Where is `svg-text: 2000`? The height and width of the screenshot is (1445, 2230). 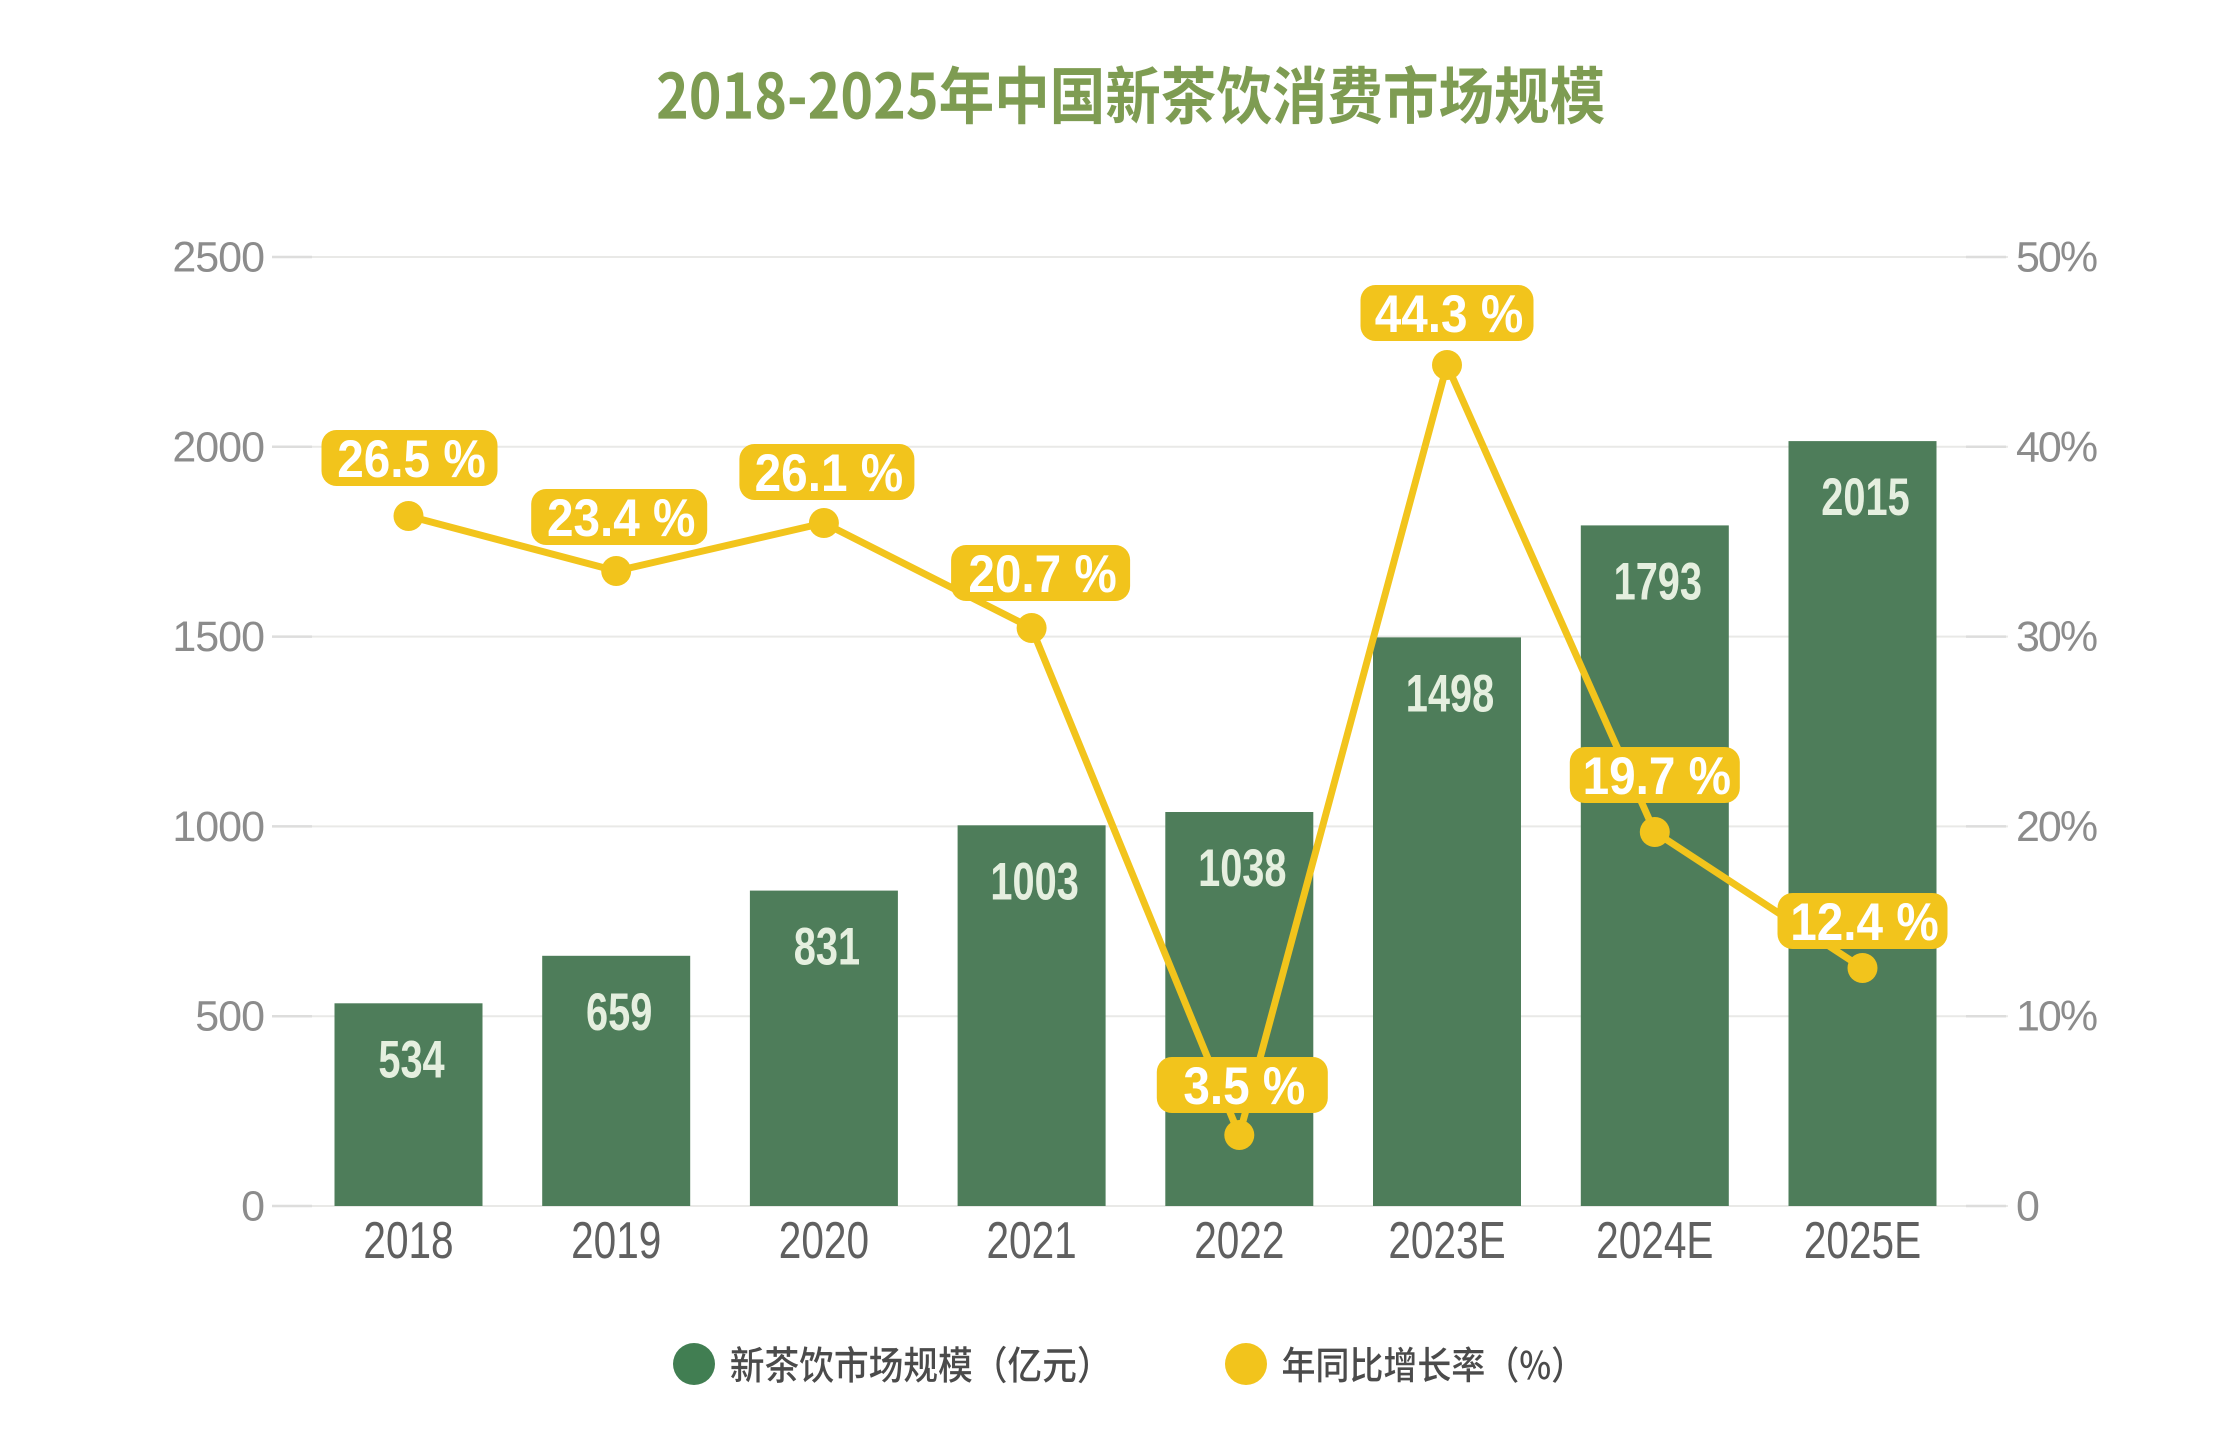
svg-text: 2000 is located at coordinates (218, 447).